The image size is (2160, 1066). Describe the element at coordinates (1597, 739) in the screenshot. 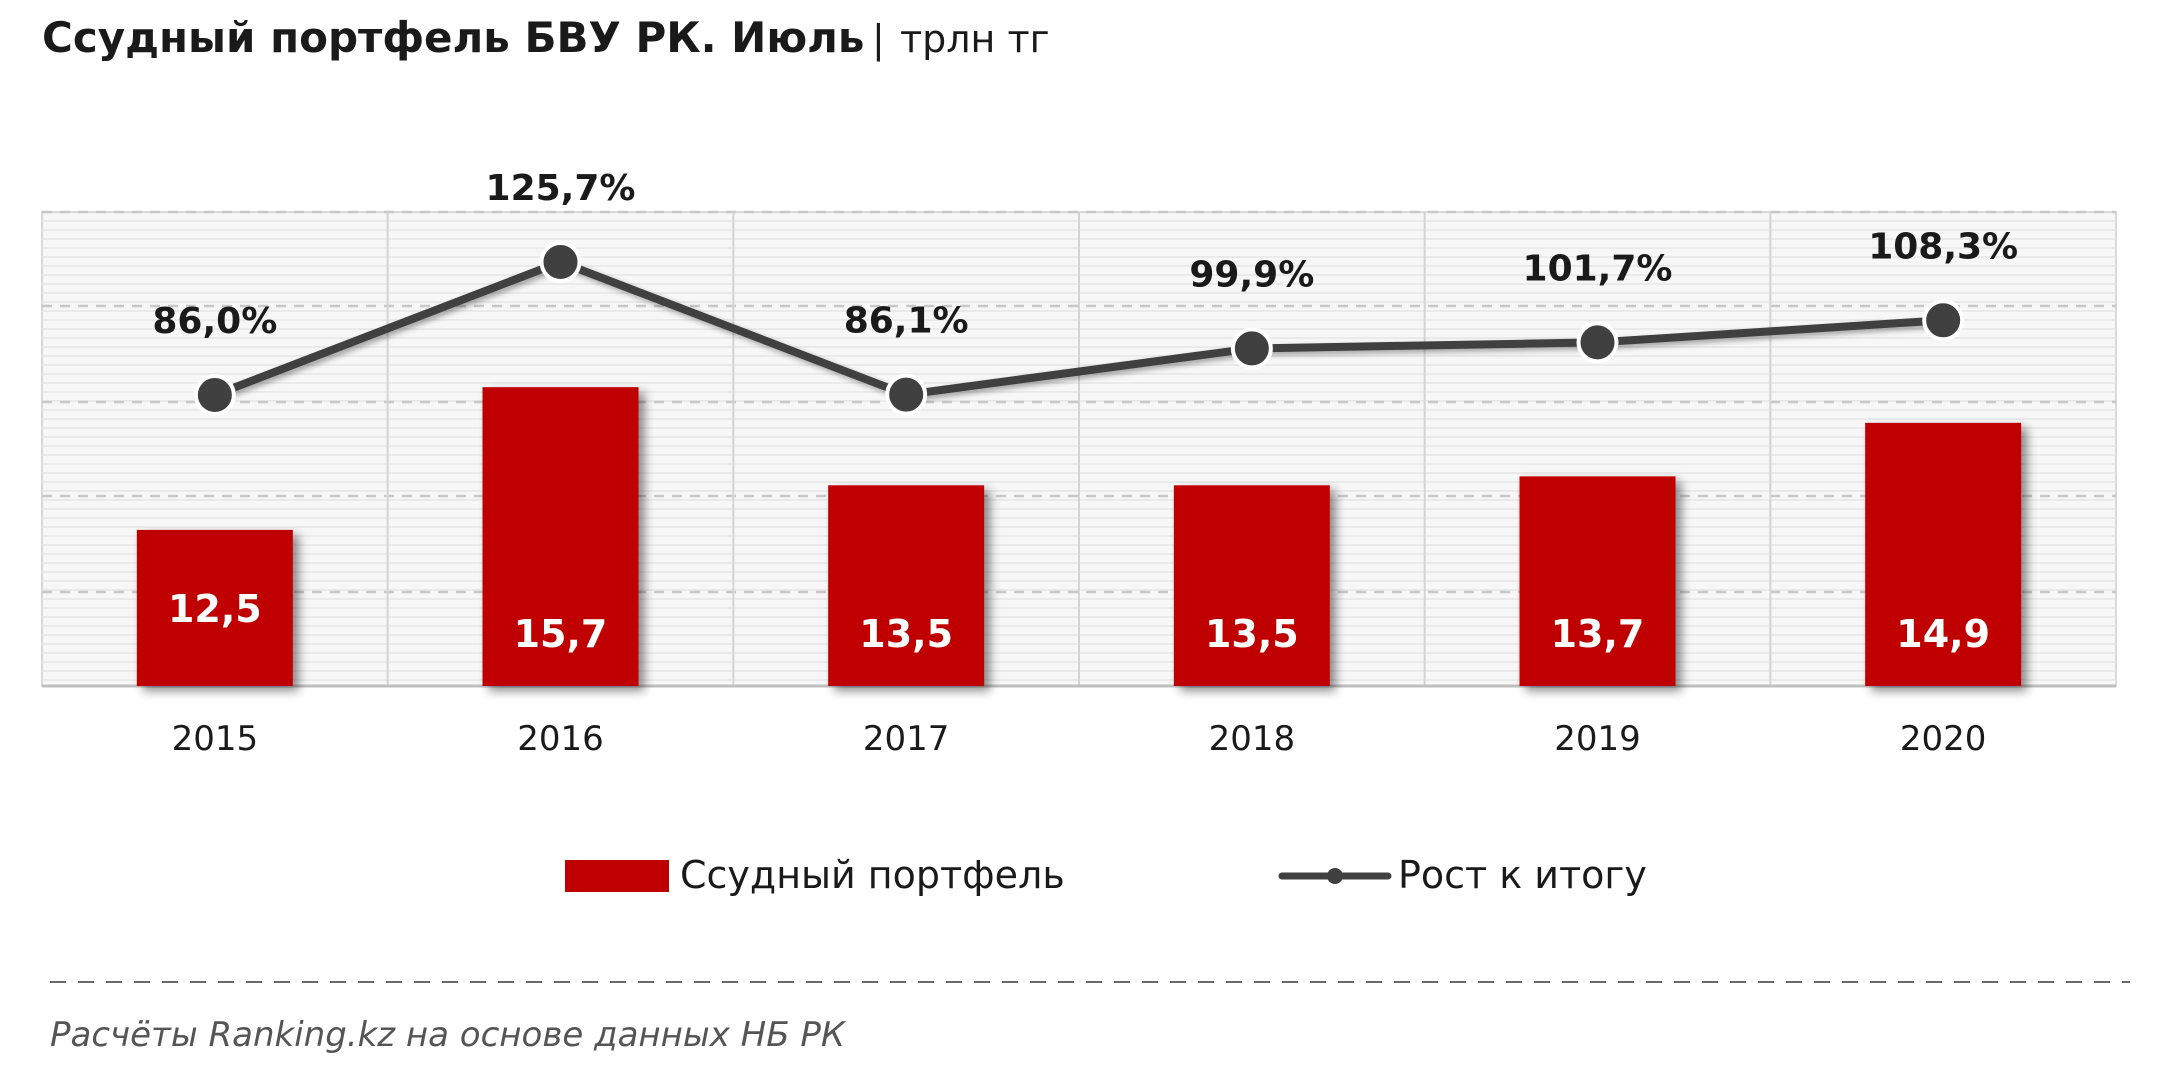

I see `x-tick-label-2019: 2019` at that location.